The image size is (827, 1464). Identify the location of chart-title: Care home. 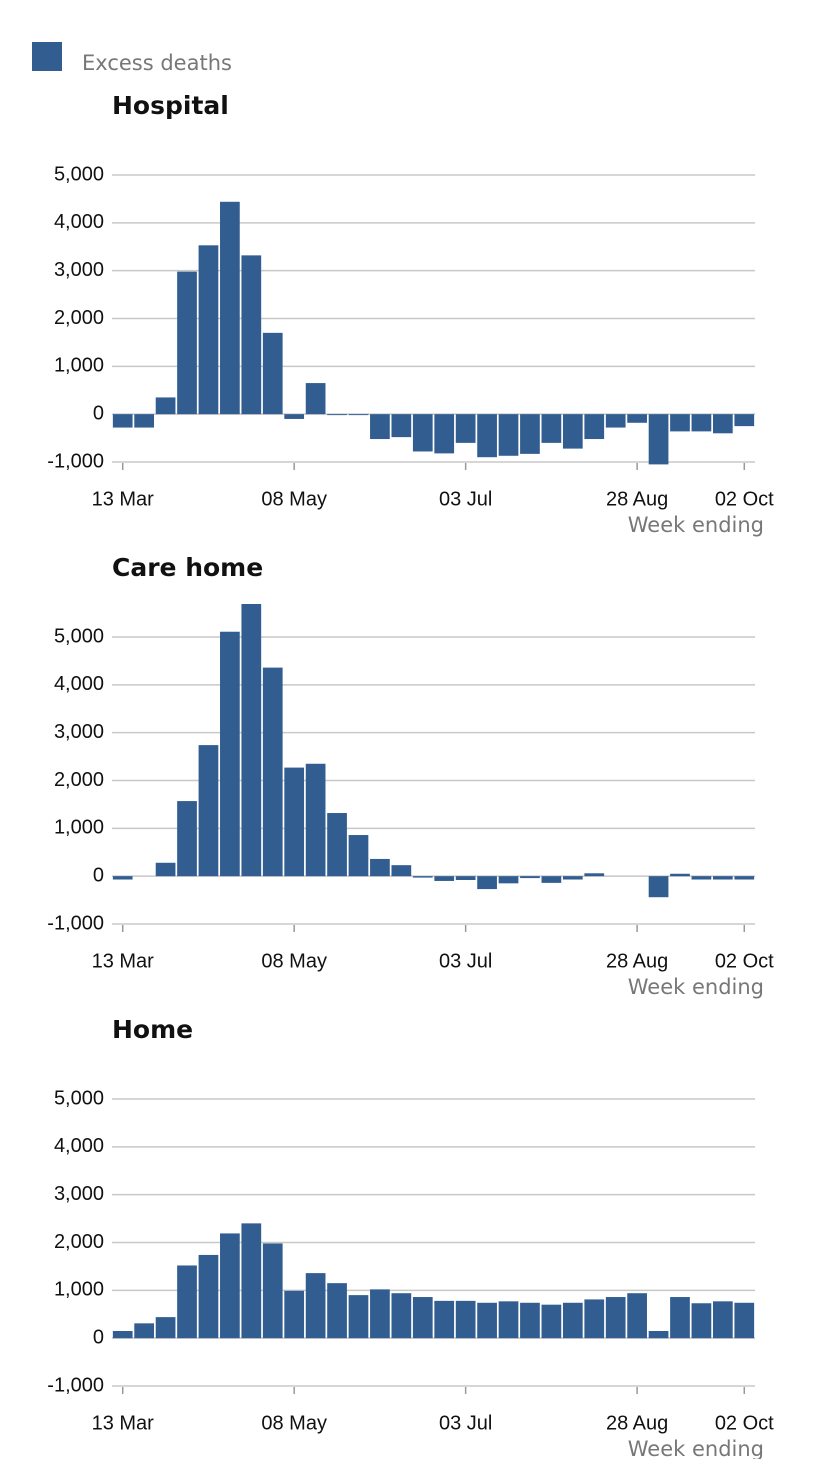
(187, 567).